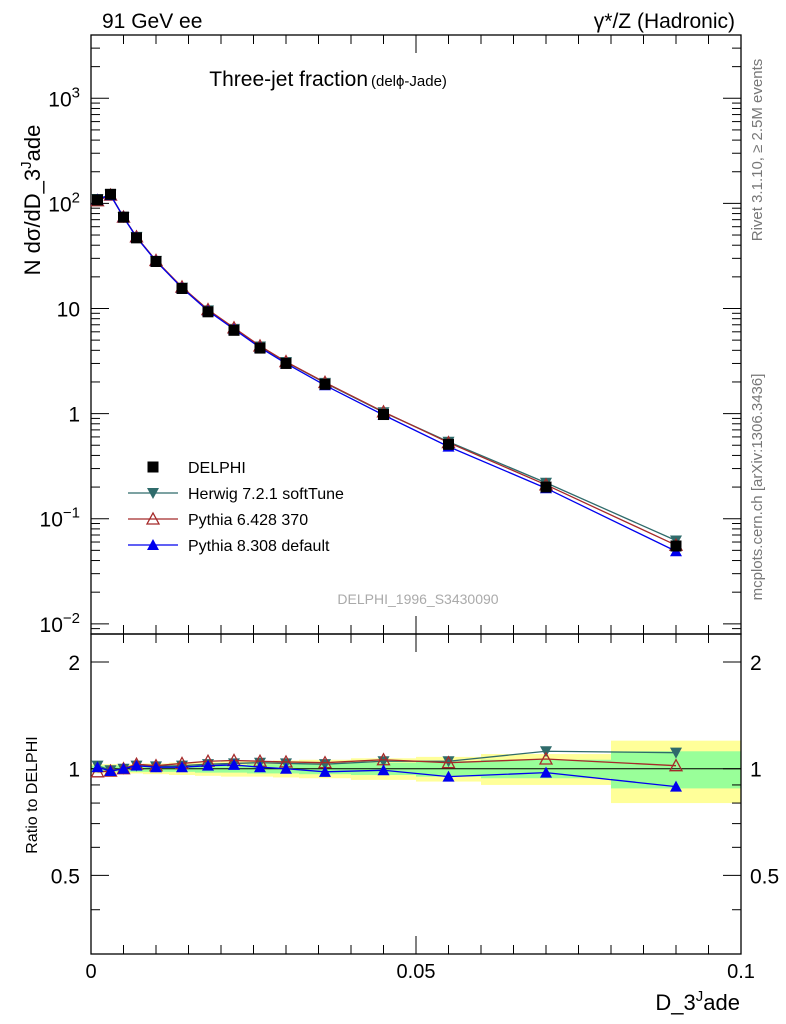 Image resolution: width=786 pixels, height=1024 pixels. Describe the element at coordinates (90, 972) in the screenshot. I see `x-tick-label: 0` at that location.